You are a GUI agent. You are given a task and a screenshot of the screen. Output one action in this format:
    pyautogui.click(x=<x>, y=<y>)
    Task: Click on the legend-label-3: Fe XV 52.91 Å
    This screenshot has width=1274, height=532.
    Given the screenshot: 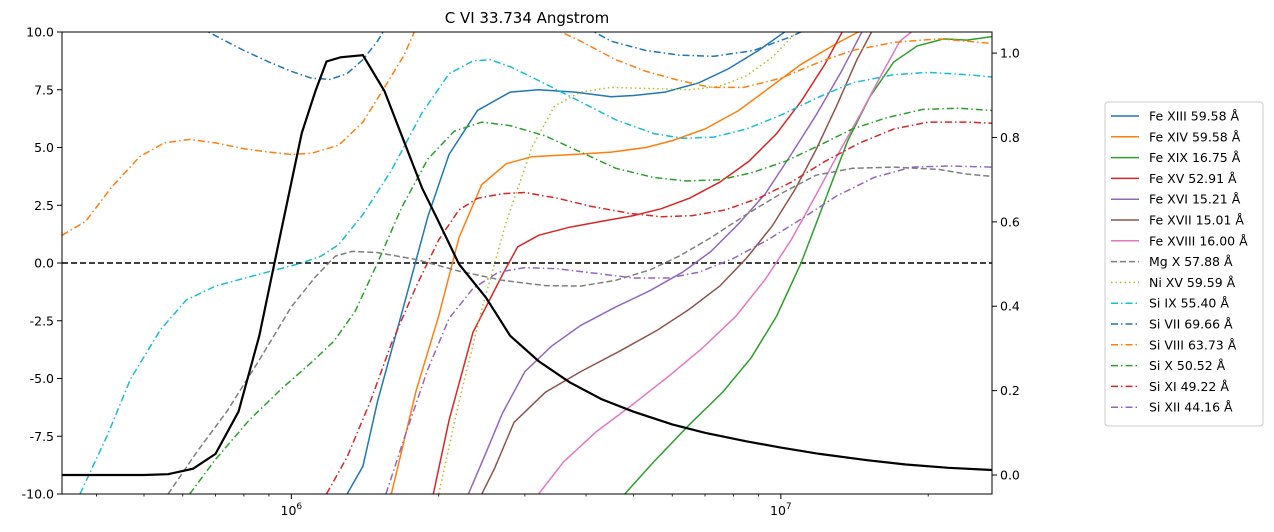 What is the action you would take?
    pyautogui.click(x=1193, y=178)
    